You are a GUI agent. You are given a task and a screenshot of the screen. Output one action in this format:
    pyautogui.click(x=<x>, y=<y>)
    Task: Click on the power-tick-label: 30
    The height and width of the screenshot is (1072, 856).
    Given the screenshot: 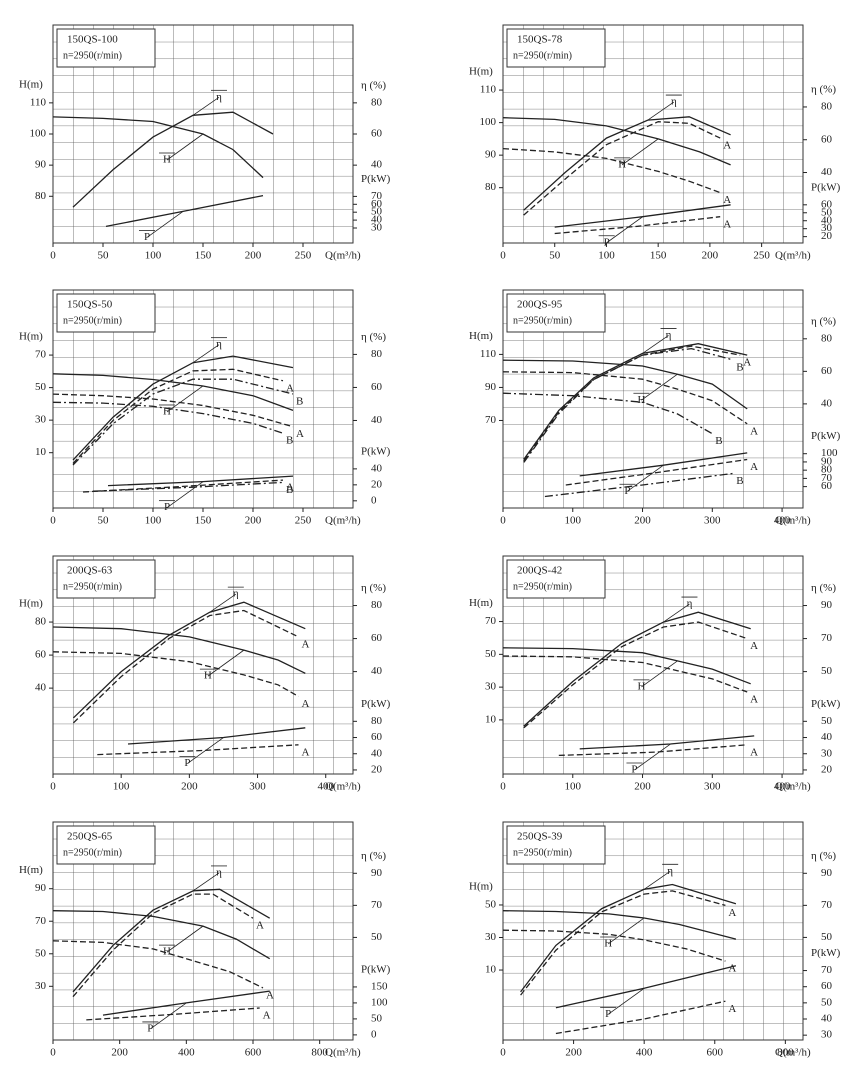 What is the action you would take?
    pyautogui.click(x=827, y=753)
    